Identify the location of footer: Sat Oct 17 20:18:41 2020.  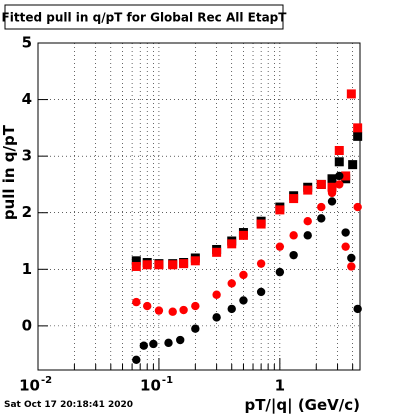
(68, 405).